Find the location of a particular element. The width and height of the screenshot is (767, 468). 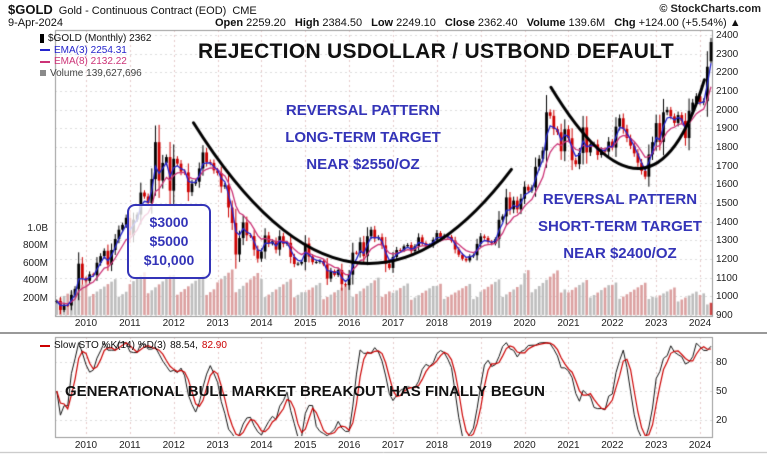

target-price: $3000 is located at coordinates (169, 222).